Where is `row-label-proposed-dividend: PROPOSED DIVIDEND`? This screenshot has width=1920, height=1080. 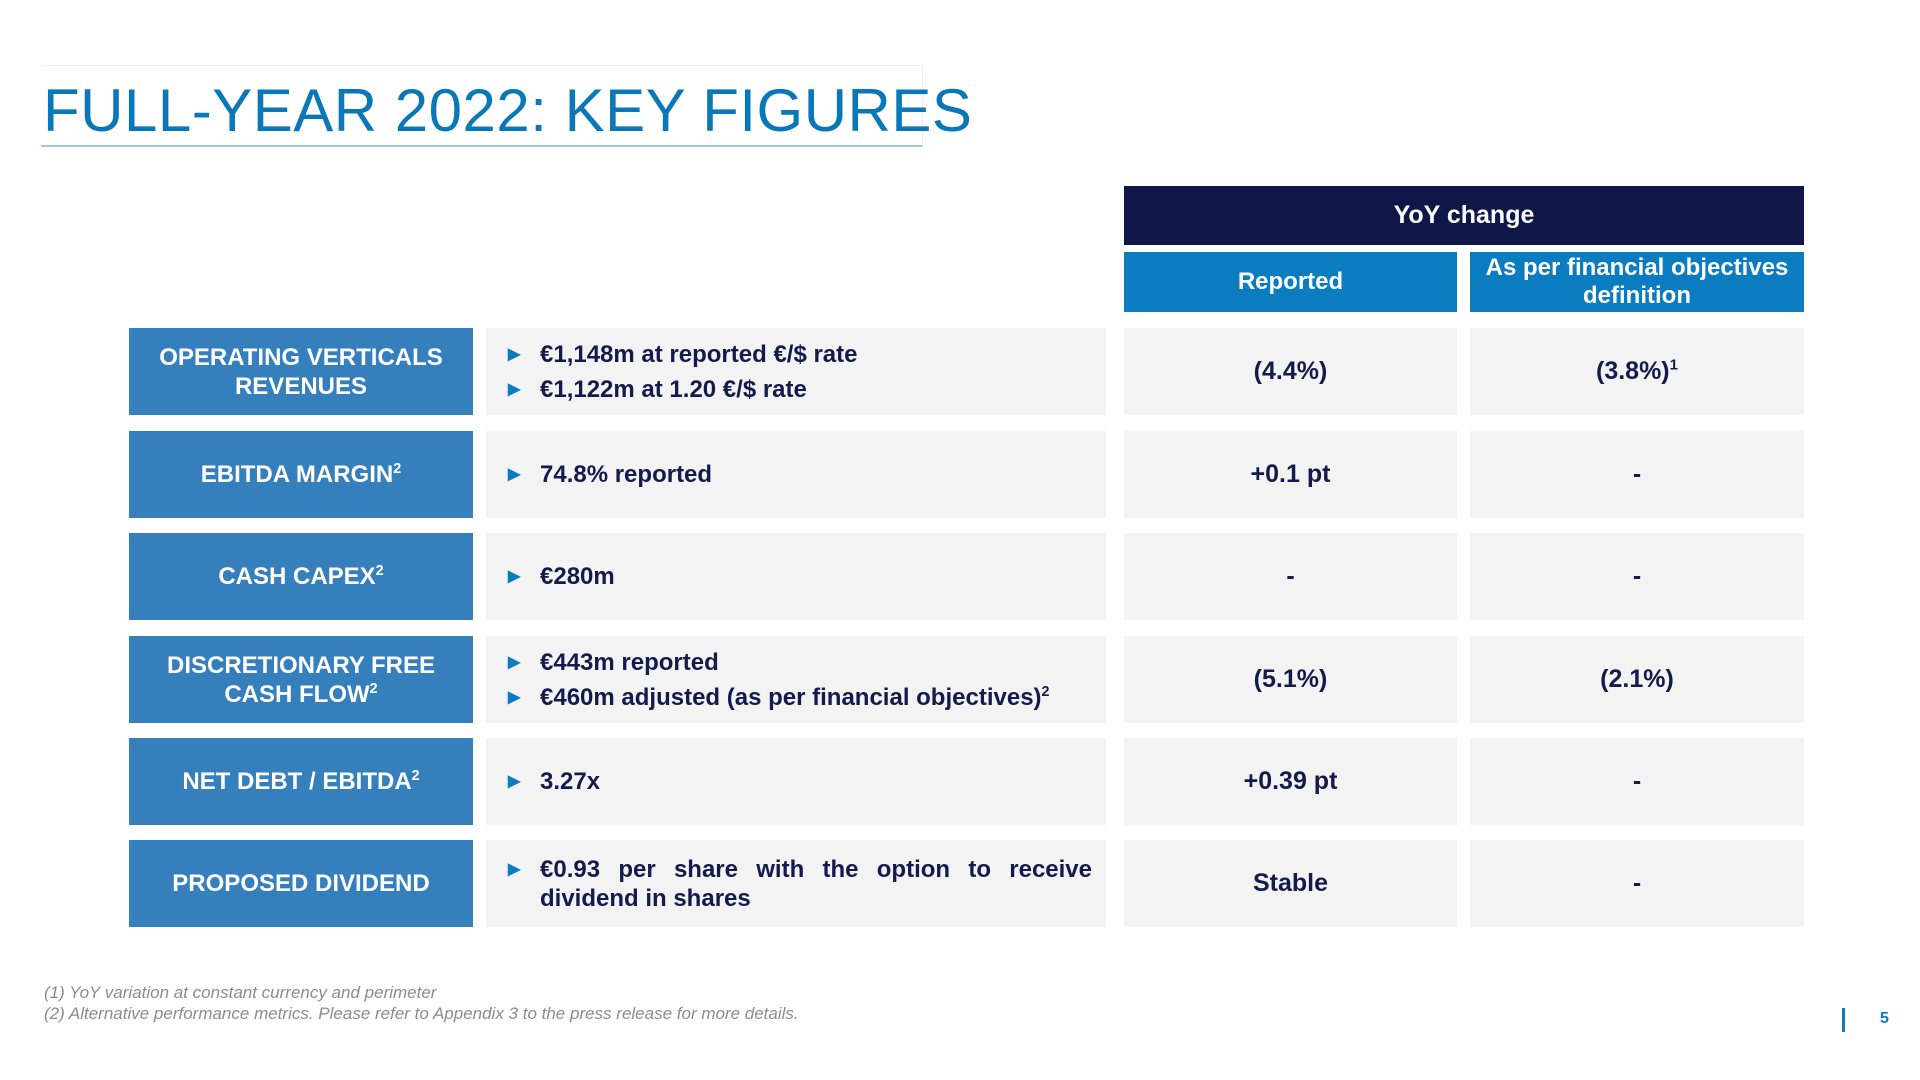 row-label-proposed-dividend: PROPOSED DIVIDEND is located at coordinates (301, 883).